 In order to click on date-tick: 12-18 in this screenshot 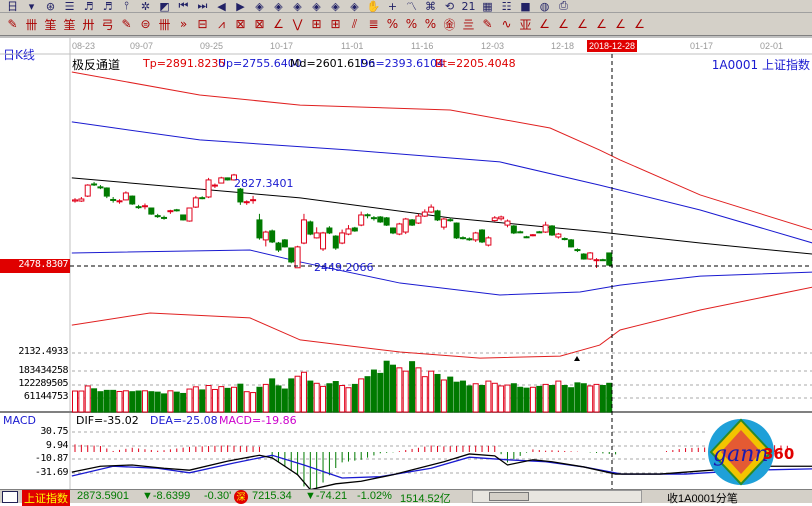, I will do `click(563, 46)`.